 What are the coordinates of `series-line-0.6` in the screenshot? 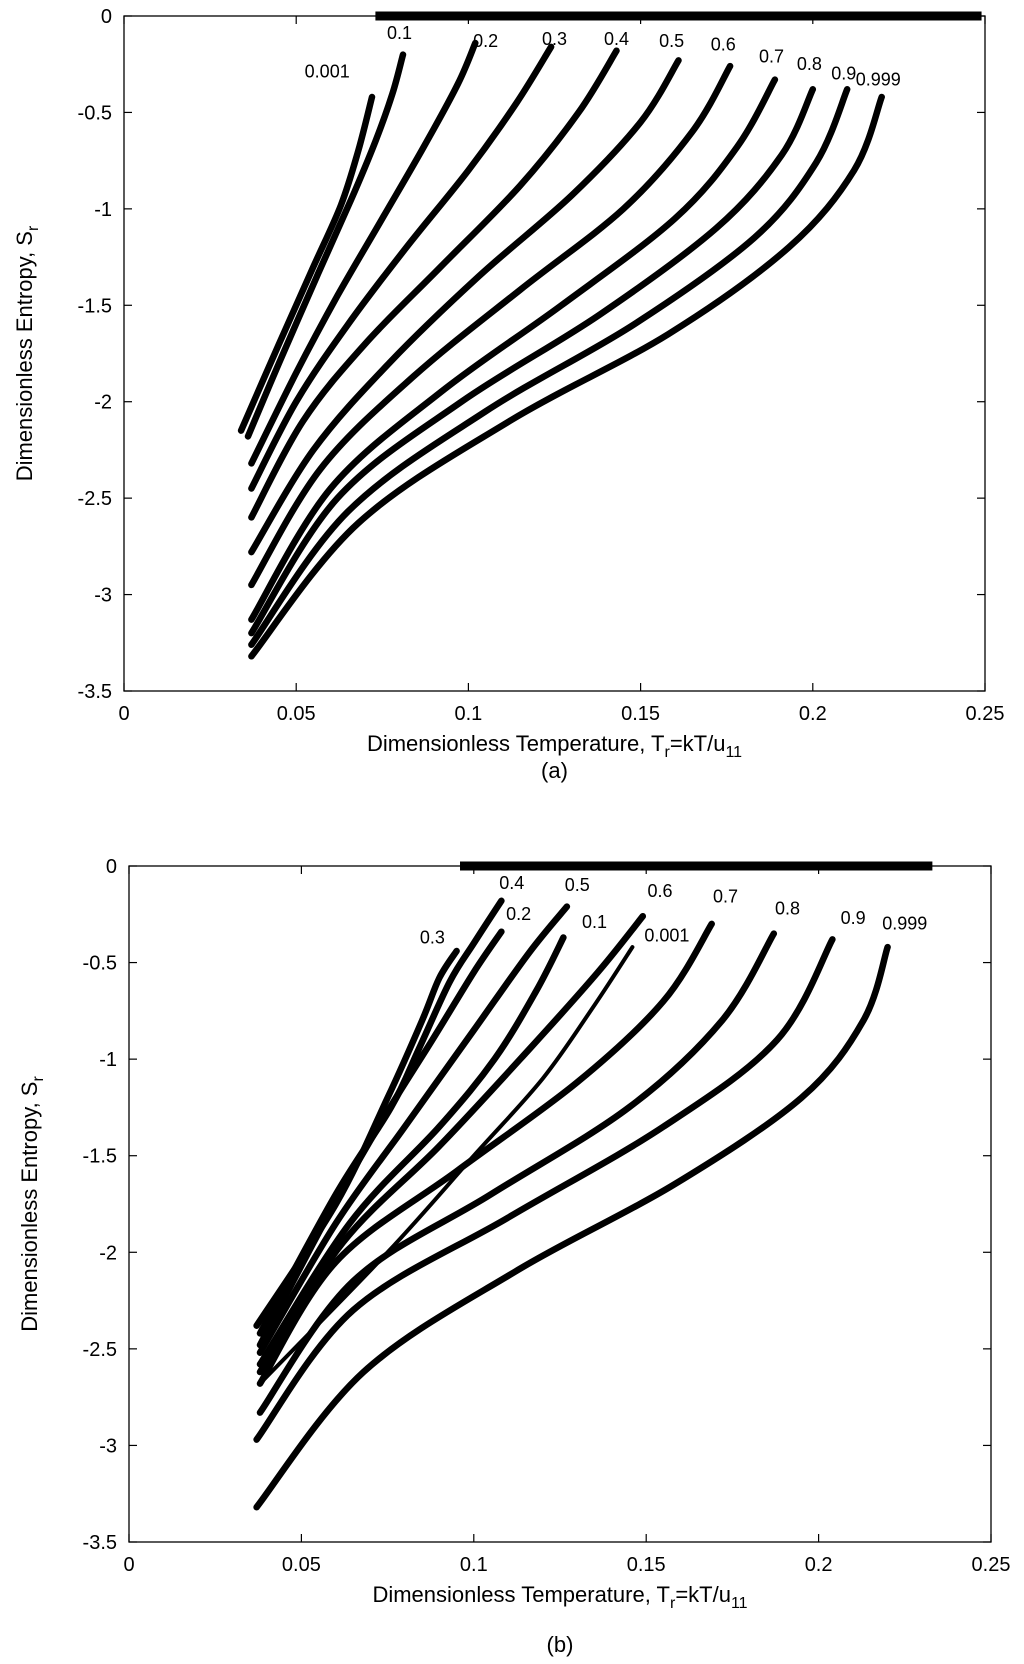 It's located at (451, 1144).